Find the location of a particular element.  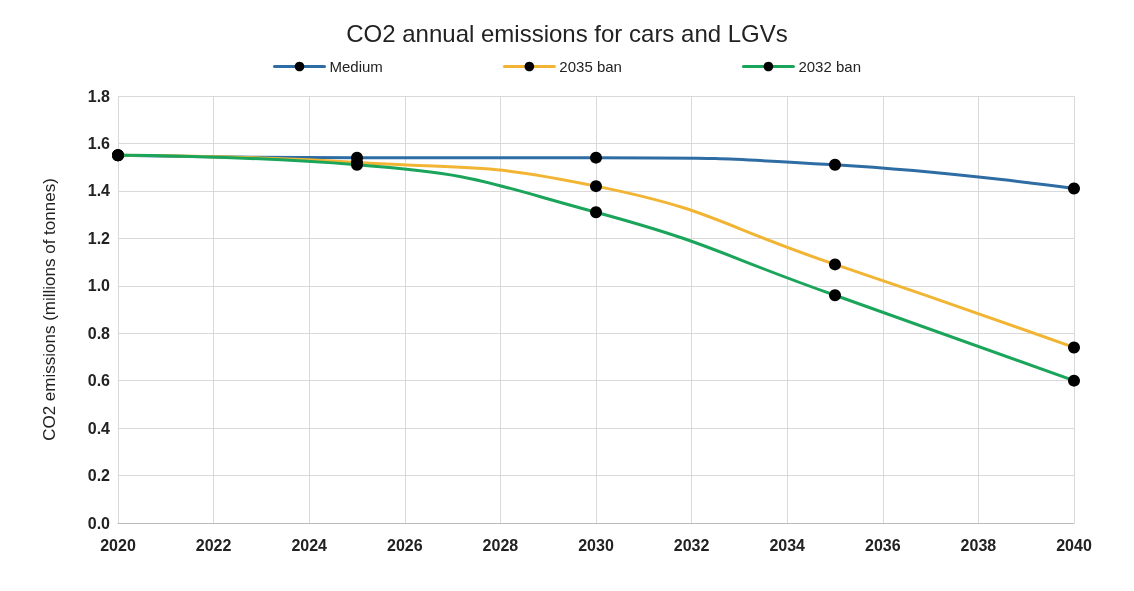

y-tick-label: 1.6 is located at coordinates (99, 143).